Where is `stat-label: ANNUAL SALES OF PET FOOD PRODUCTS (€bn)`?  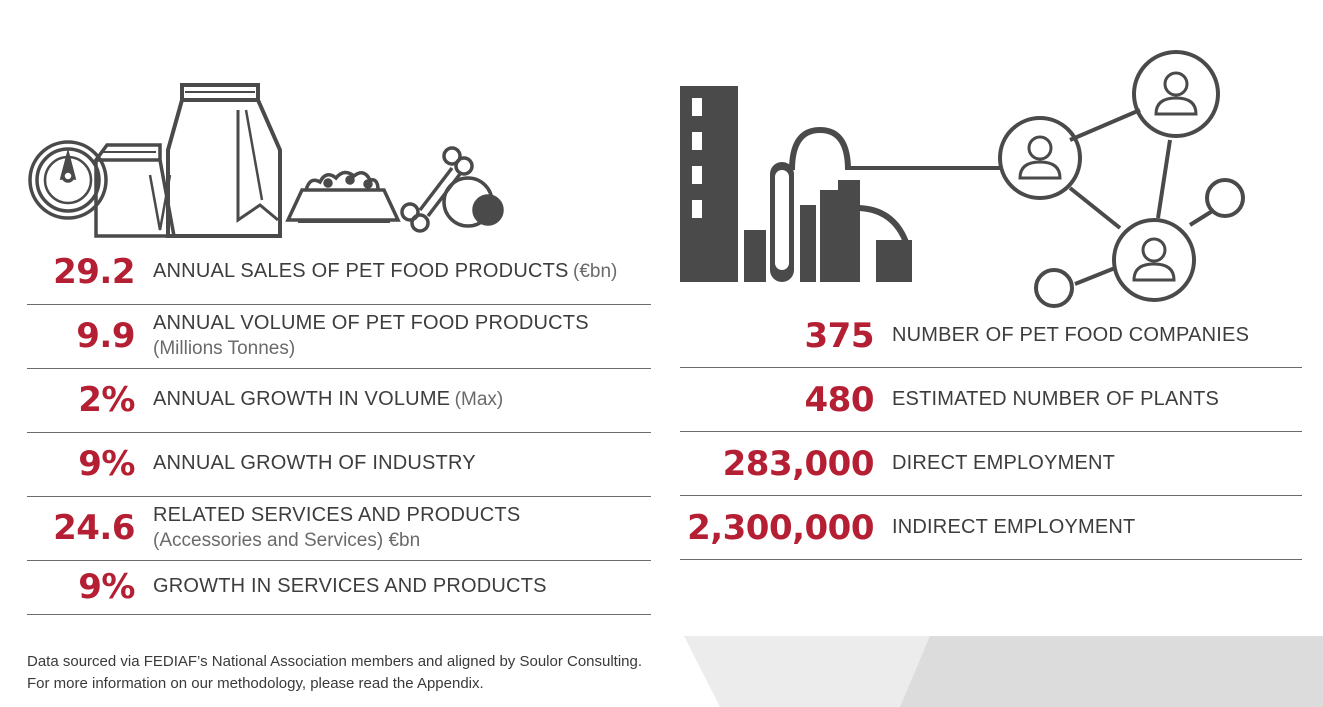
stat-label: ANNUAL SALES OF PET FOOD PRODUCTS (€bn) is located at coordinates (385, 272).